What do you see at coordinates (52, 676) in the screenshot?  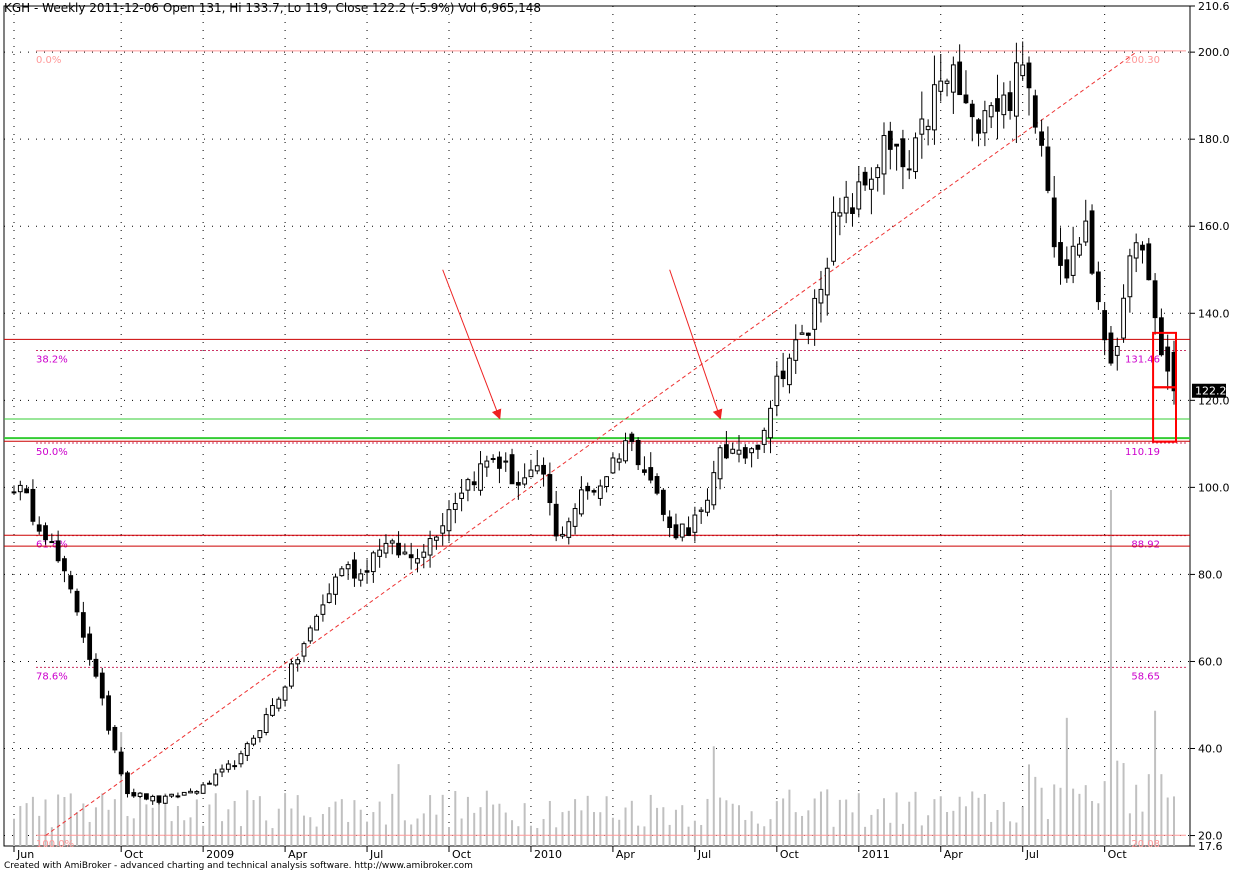 I see `fib-left-label: 78.6%` at bounding box center [52, 676].